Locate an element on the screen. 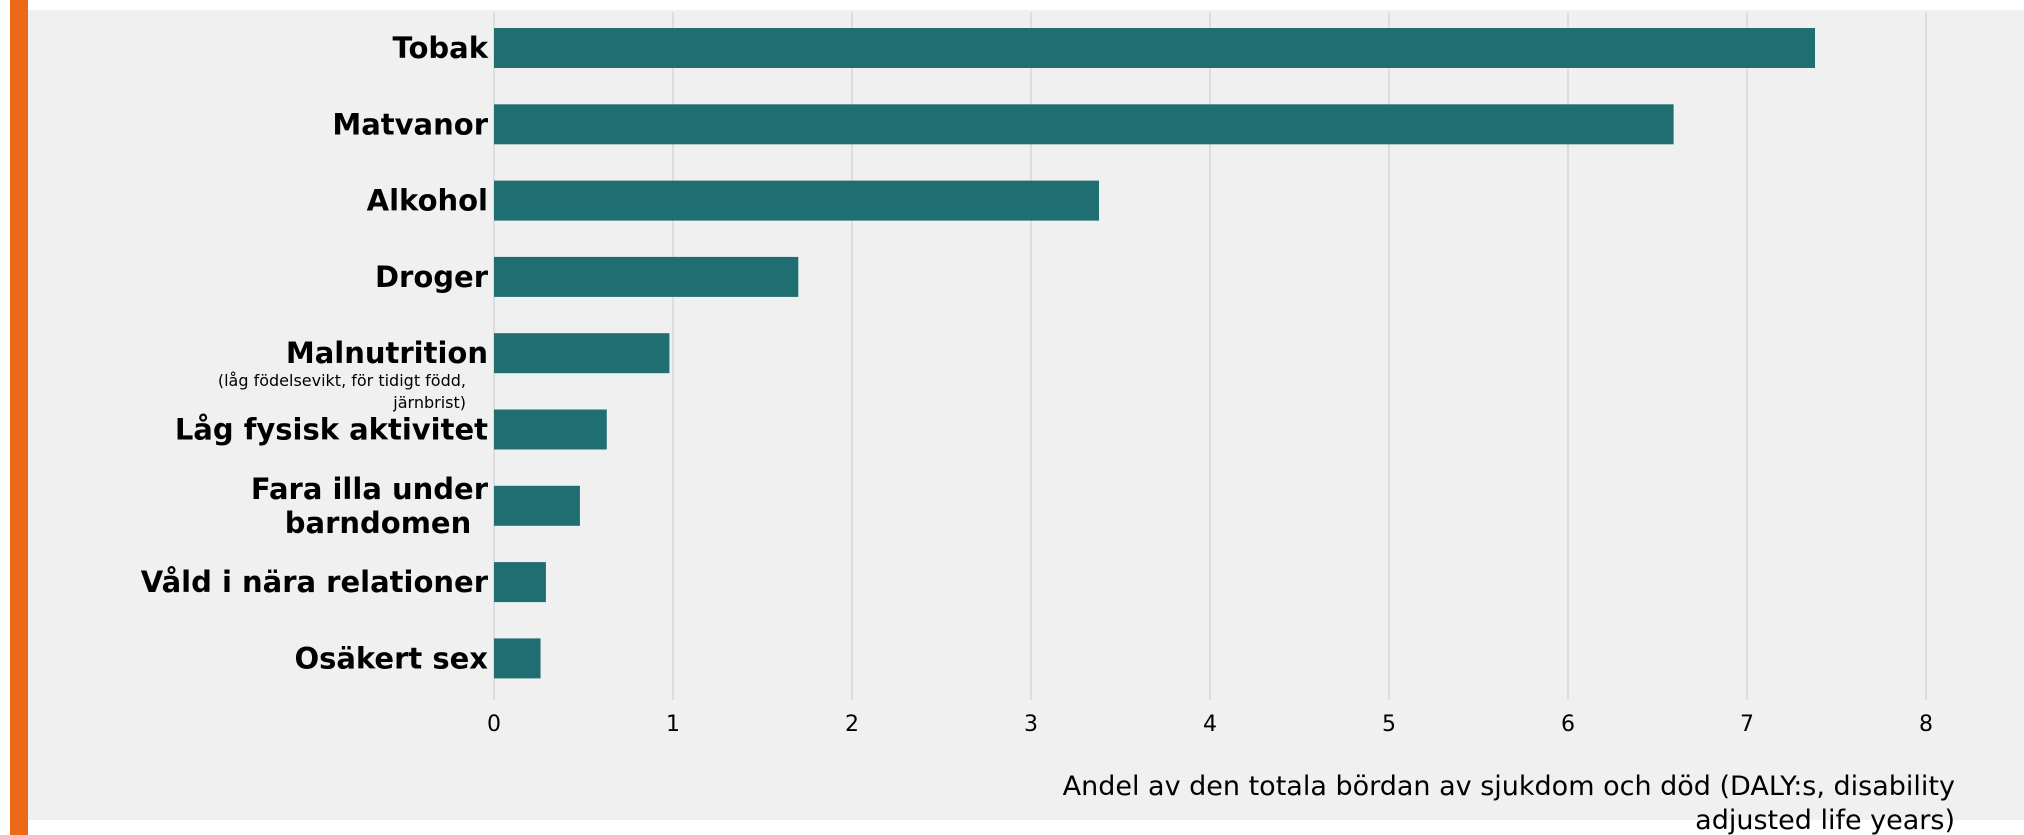 The height and width of the screenshot is (835, 2024). x-tick-label: 3 is located at coordinates (1031, 724).